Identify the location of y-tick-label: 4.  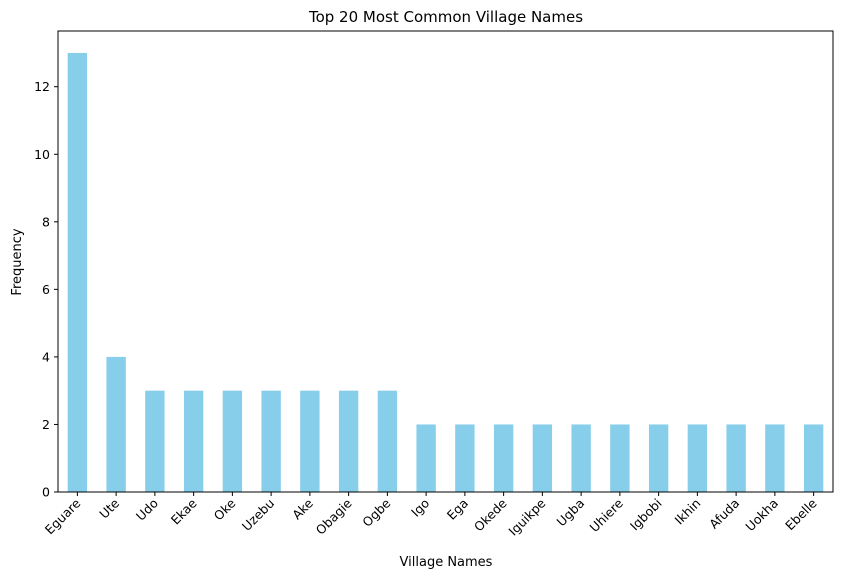
(46, 356).